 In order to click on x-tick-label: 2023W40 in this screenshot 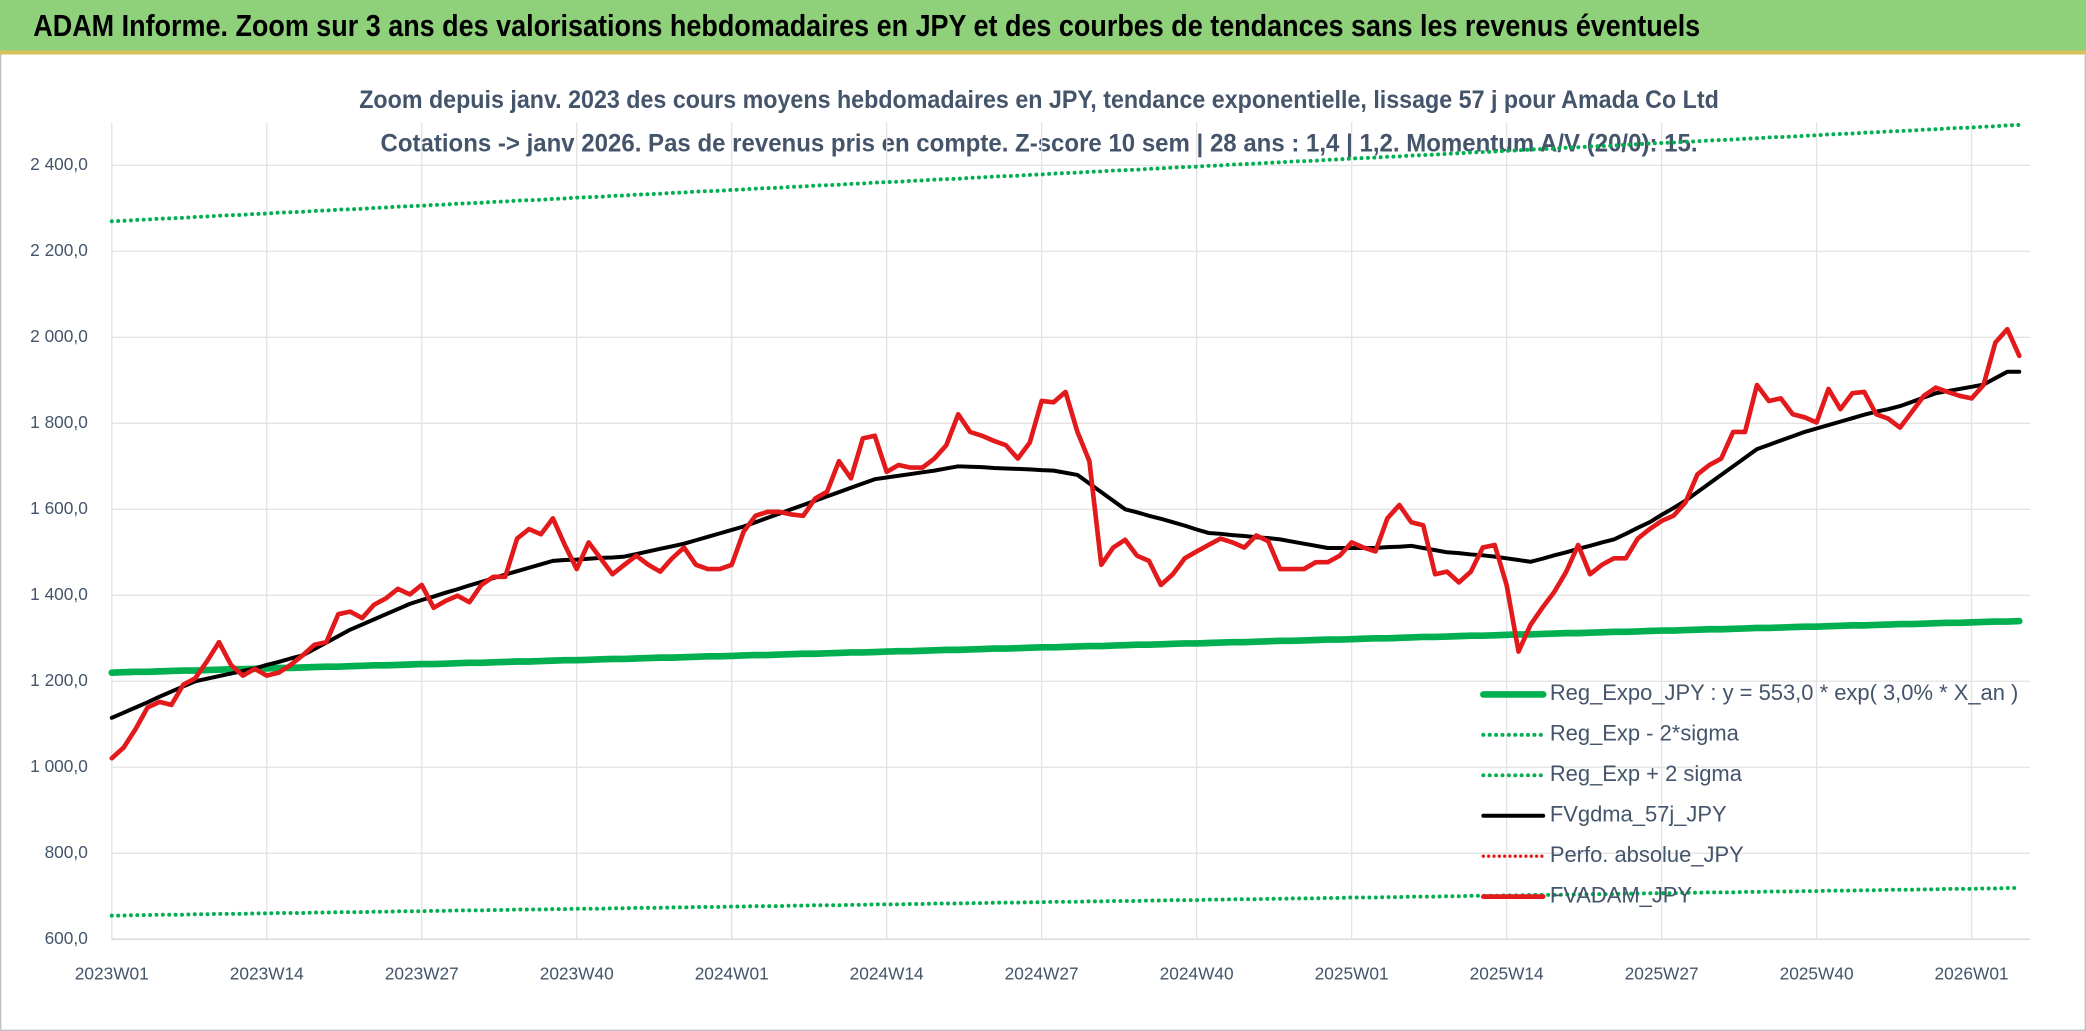, I will do `click(577, 974)`.